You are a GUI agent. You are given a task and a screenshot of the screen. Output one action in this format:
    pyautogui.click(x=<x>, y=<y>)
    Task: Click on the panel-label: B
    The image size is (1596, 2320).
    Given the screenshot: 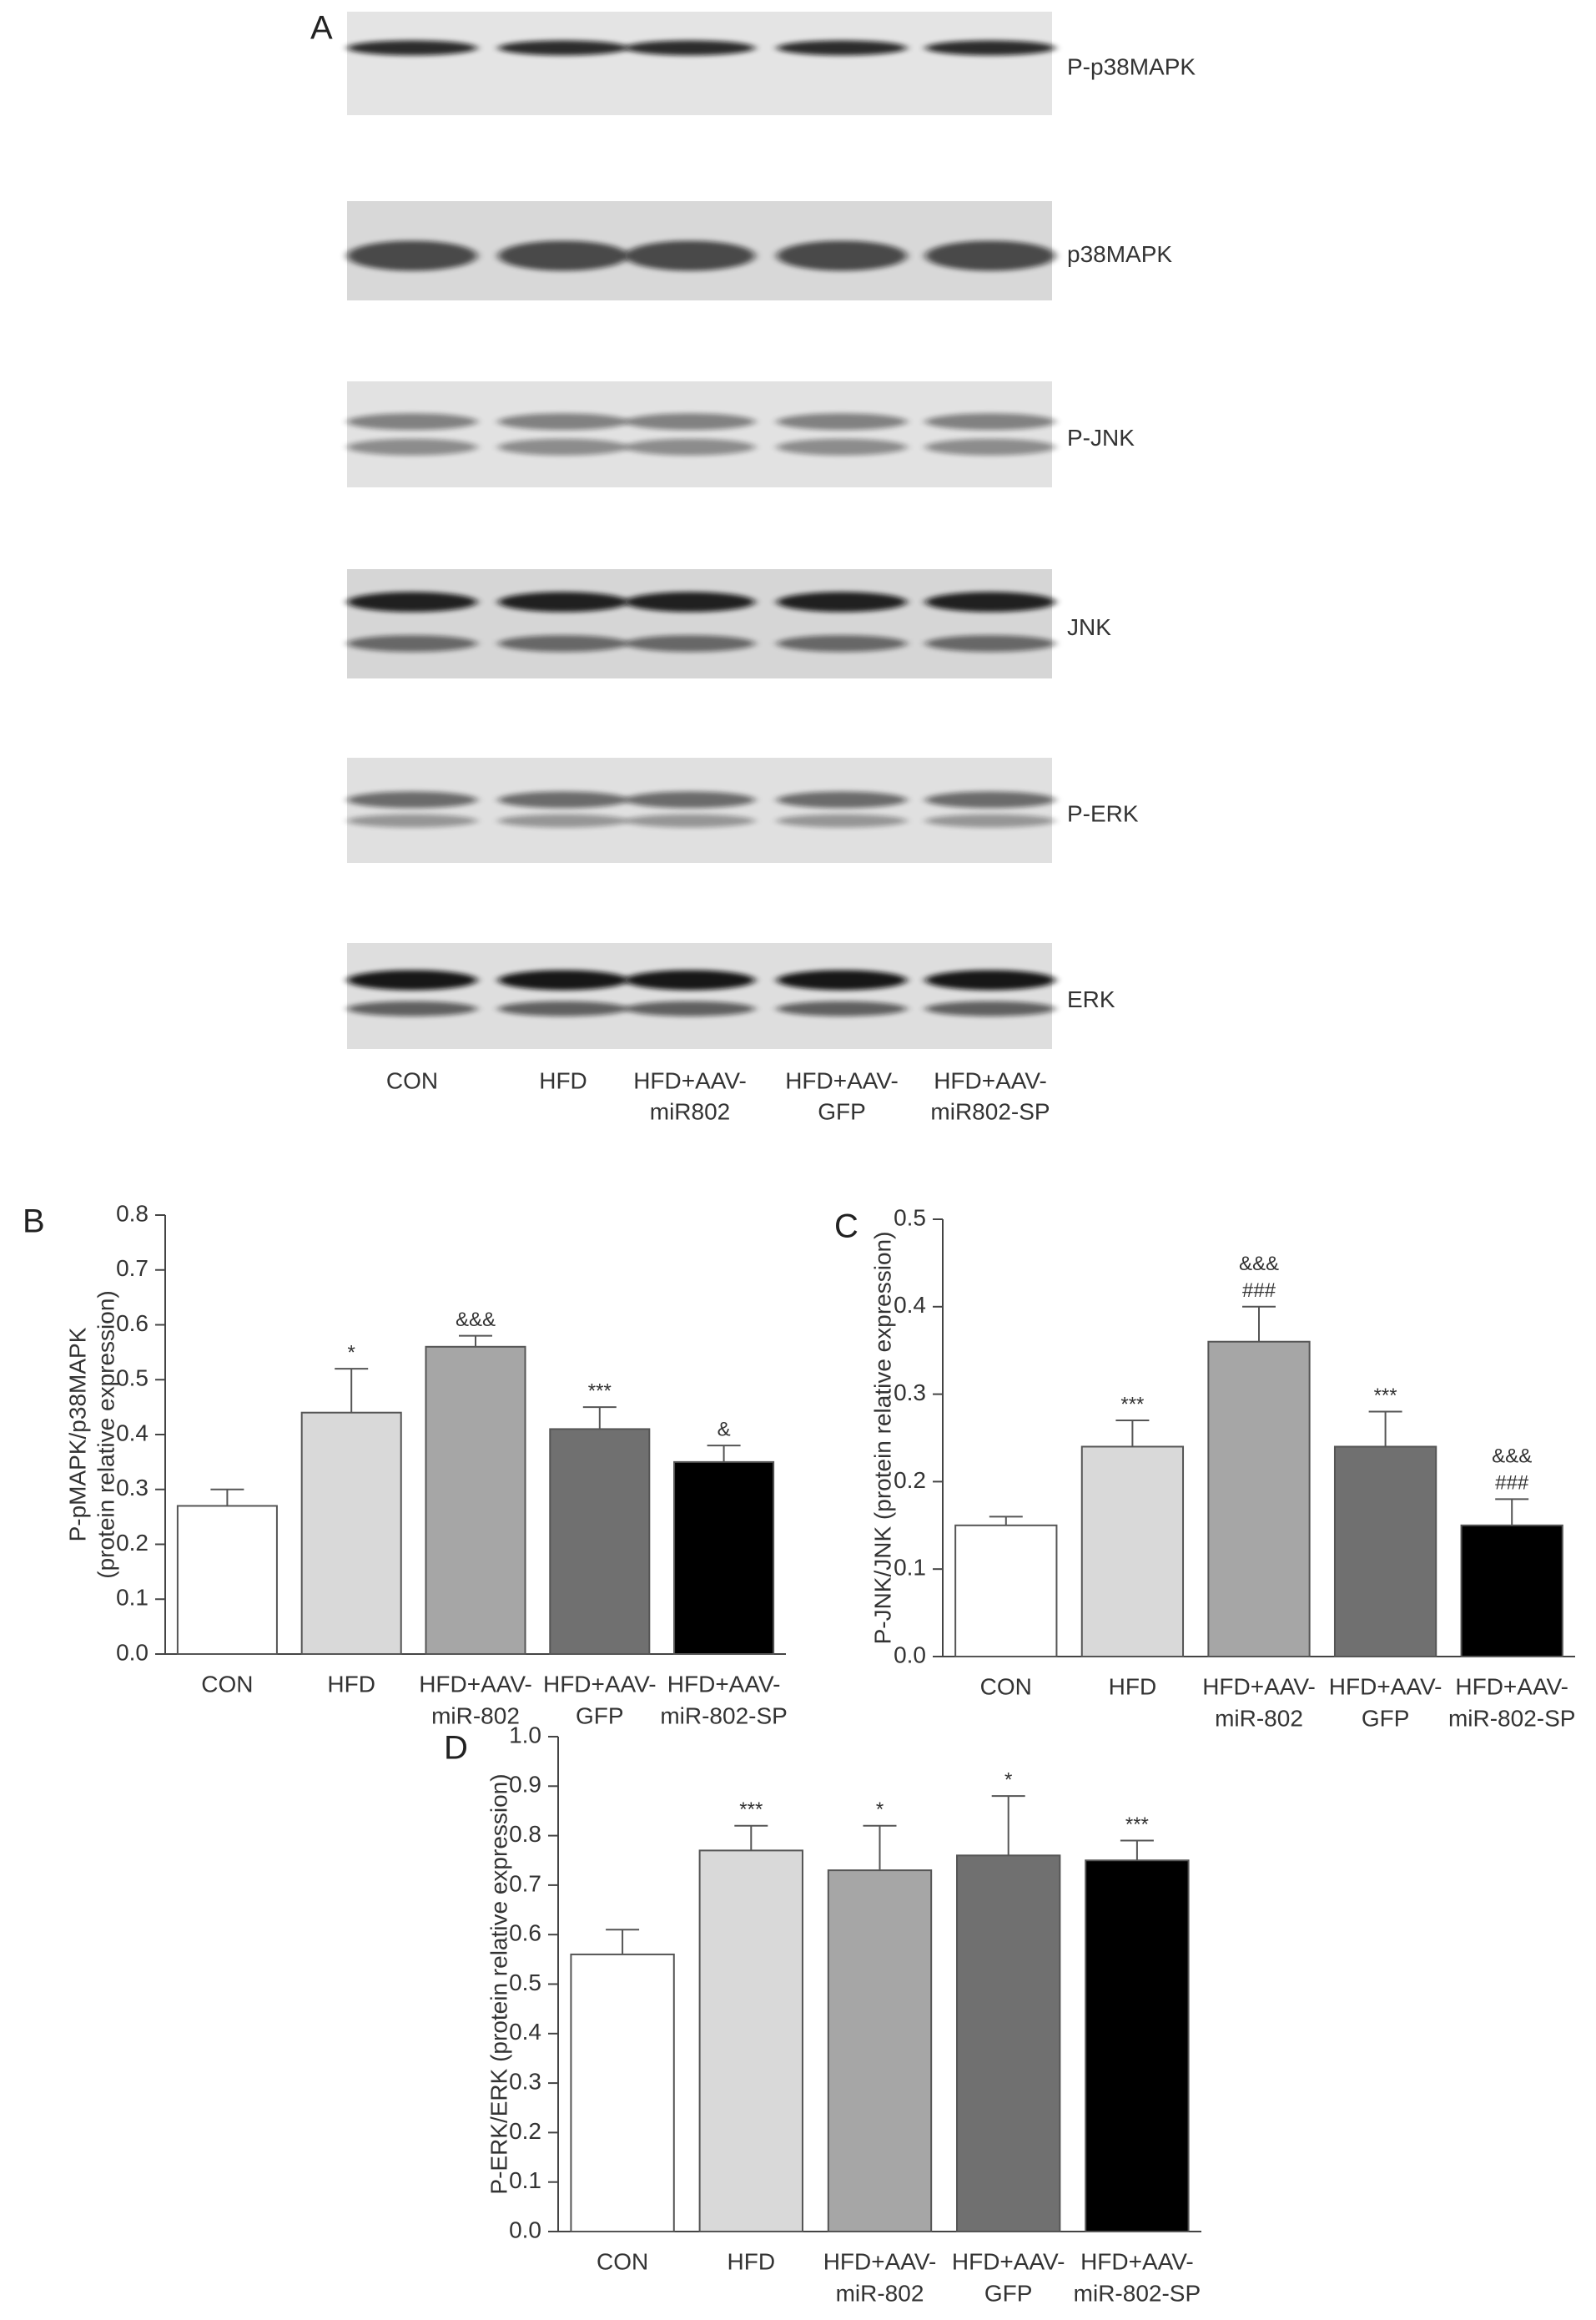 What is the action you would take?
    pyautogui.click(x=34, y=1221)
    